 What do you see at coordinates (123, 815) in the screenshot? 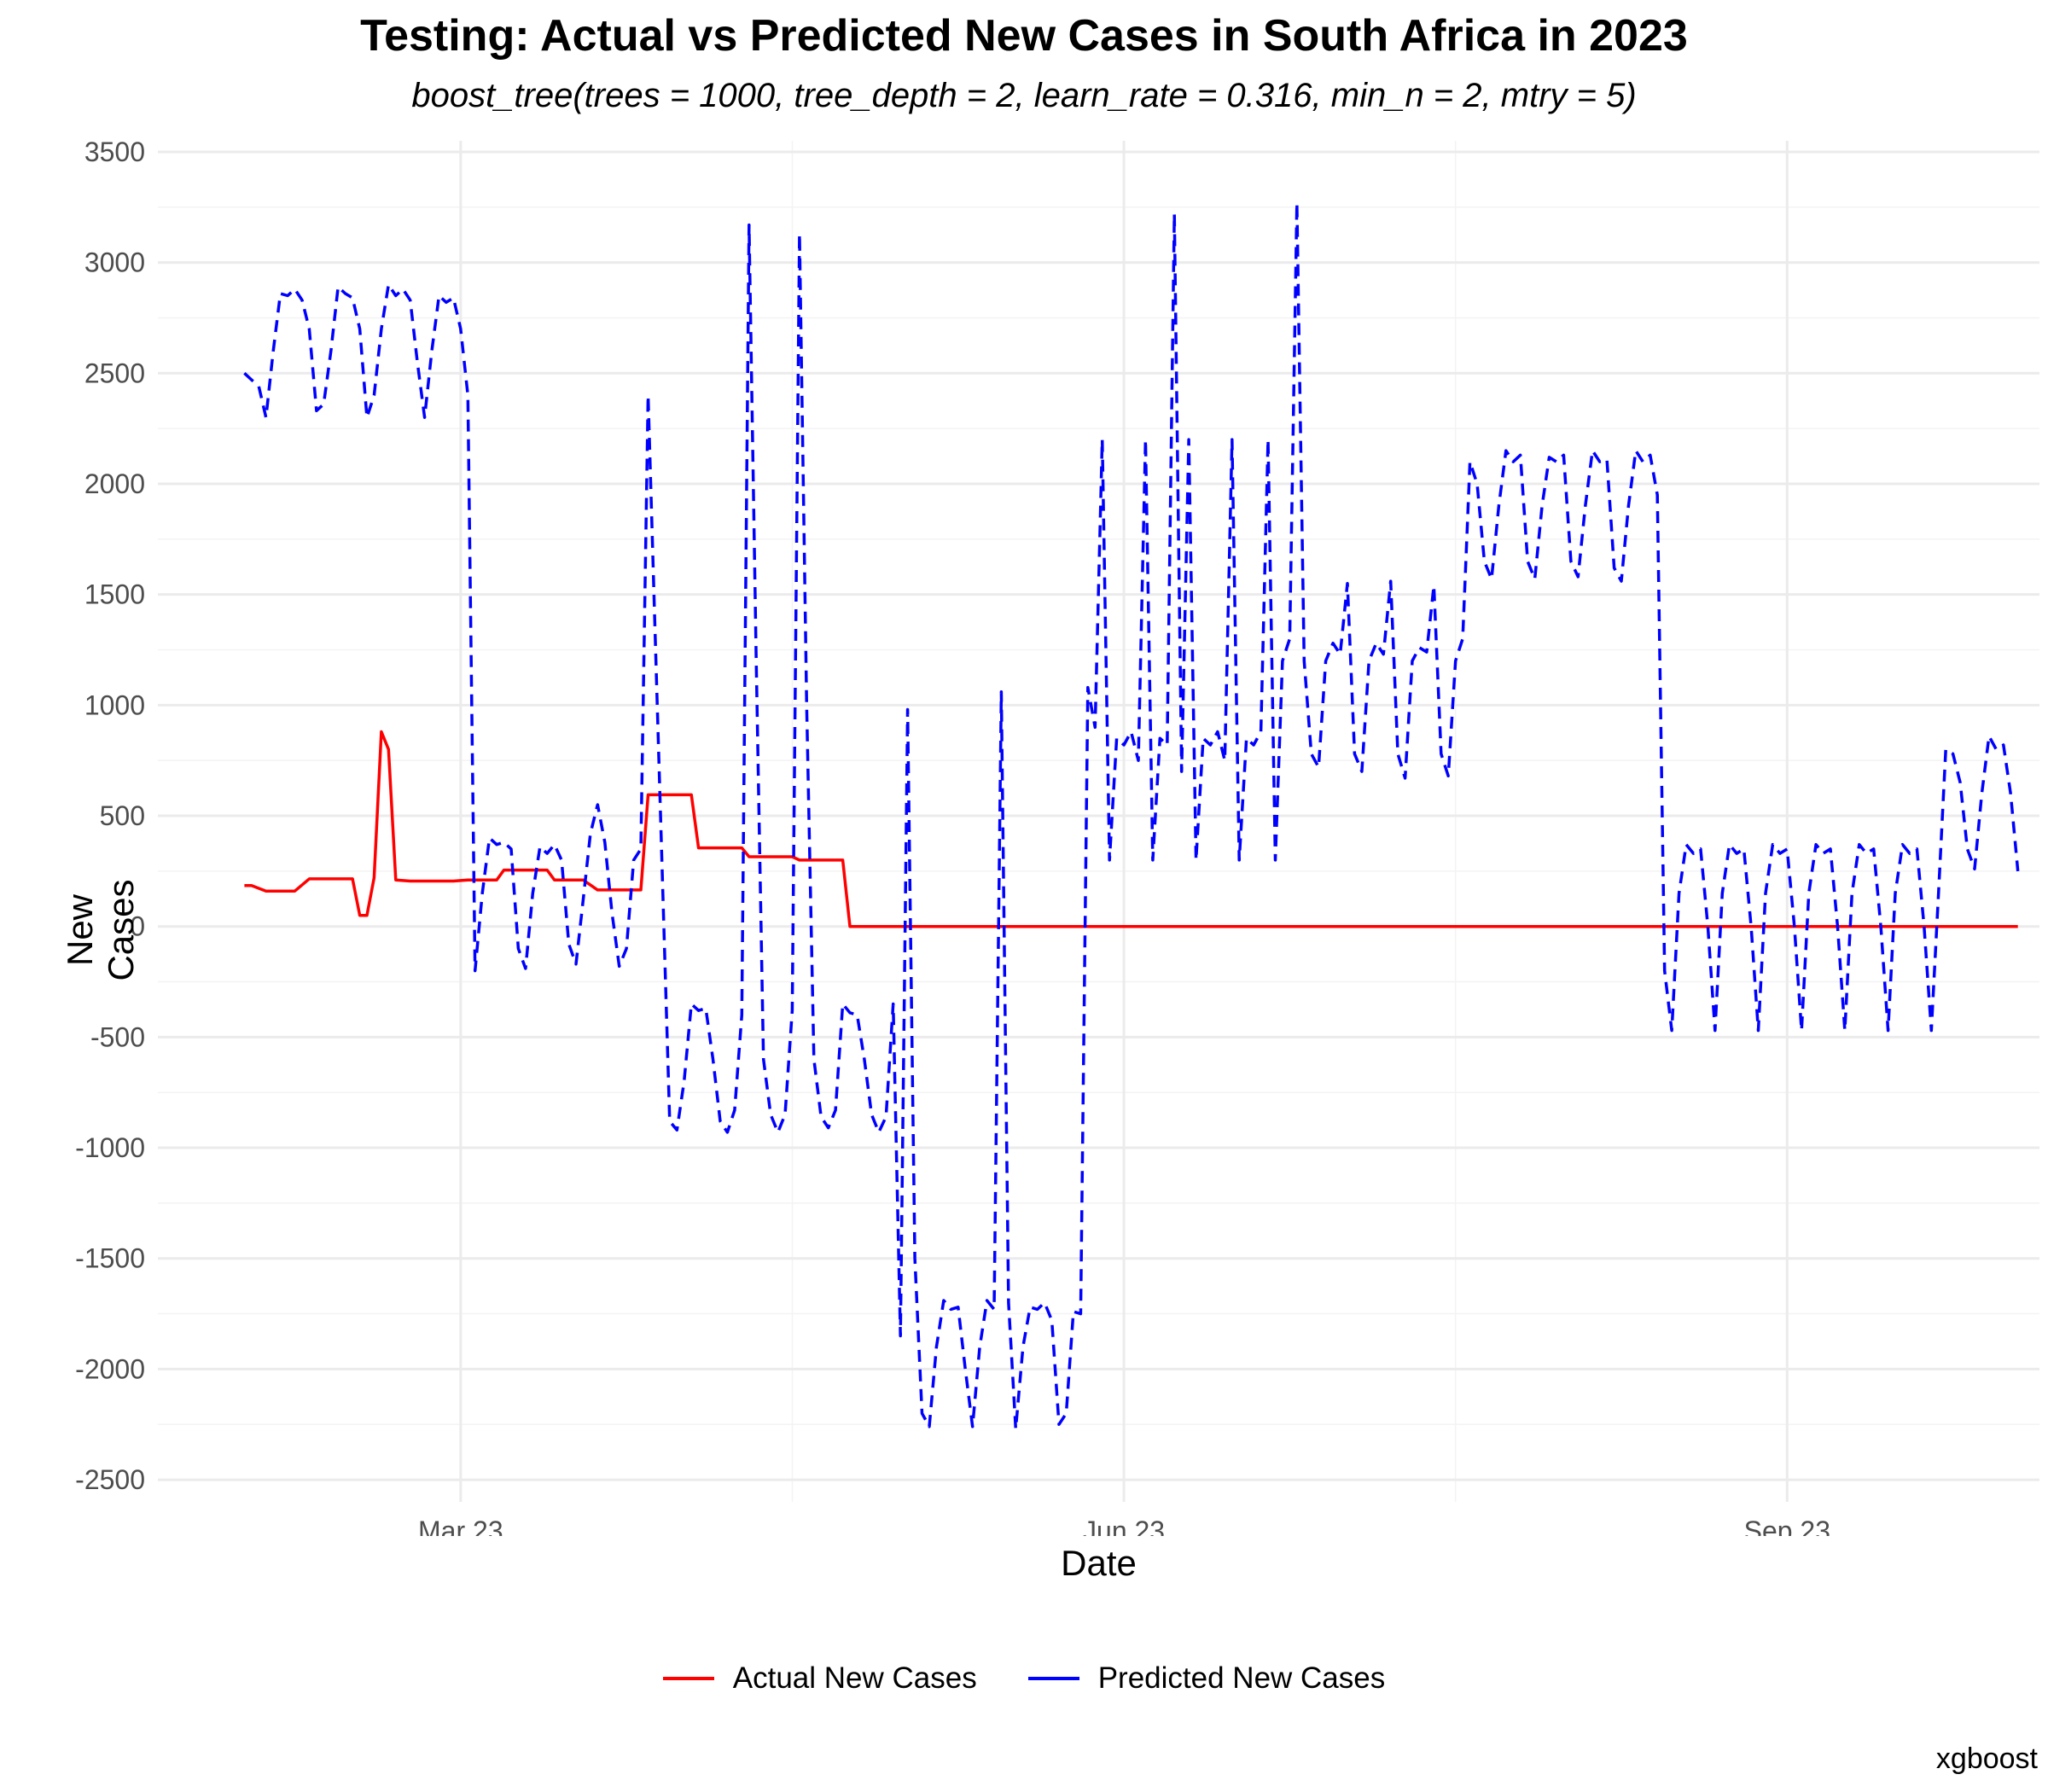
I see `y-tick-label: 500` at bounding box center [123, 815].